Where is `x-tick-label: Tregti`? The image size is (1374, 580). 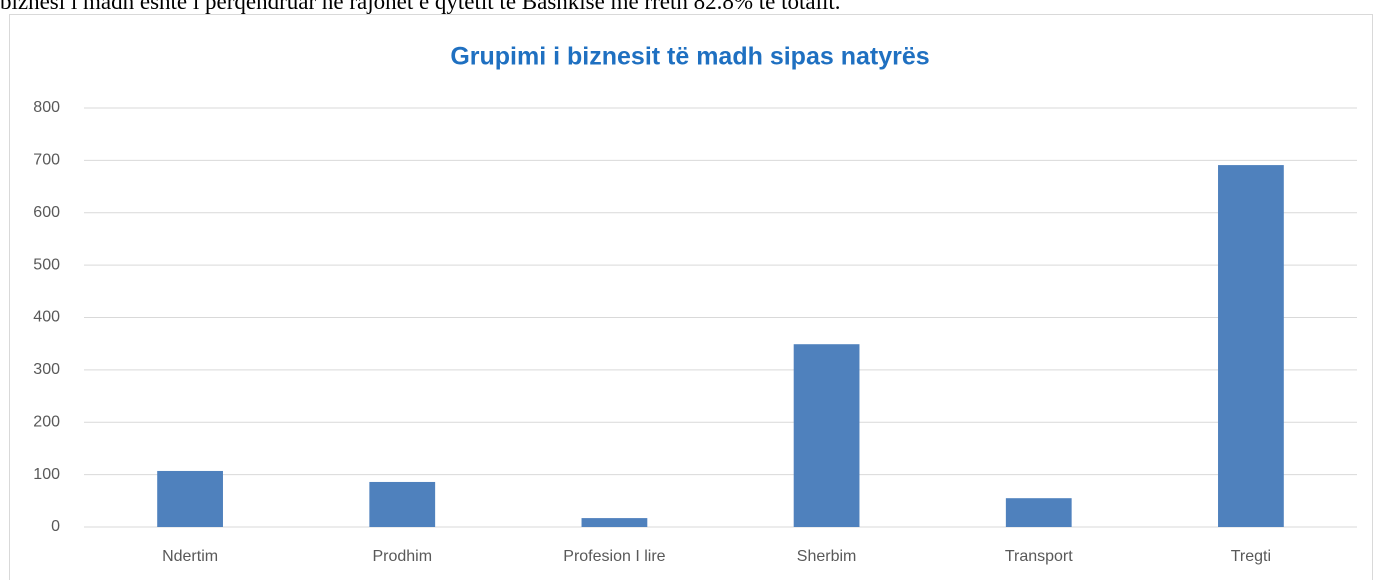 x-tick-label: Tregti is located at coordinates (1251, 556).